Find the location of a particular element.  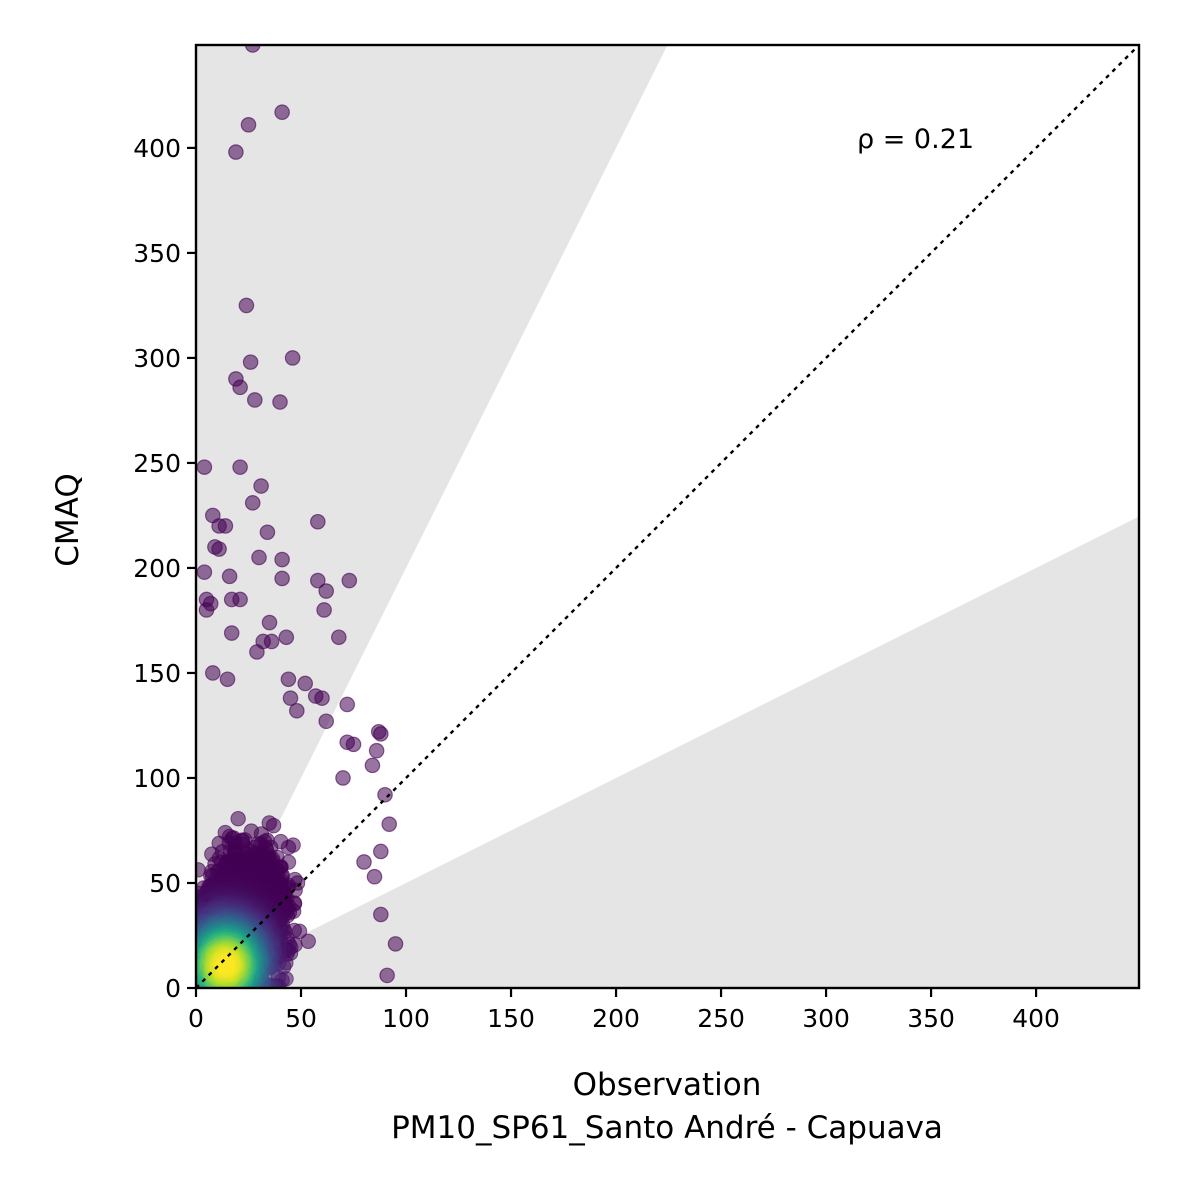

y-tick-label: 100 is located at coordinates (157, 778).